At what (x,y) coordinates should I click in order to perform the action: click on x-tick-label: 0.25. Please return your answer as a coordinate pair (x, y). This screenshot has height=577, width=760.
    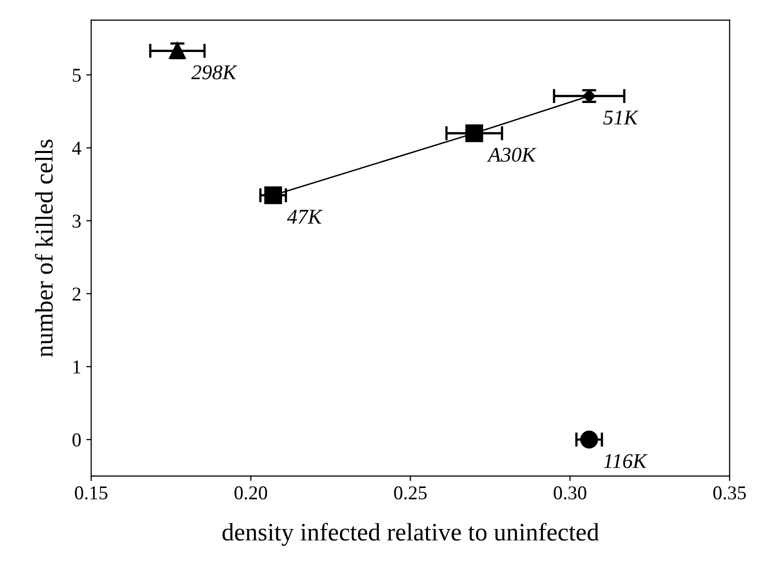
    Looking at the image, I should click on (410, 493).